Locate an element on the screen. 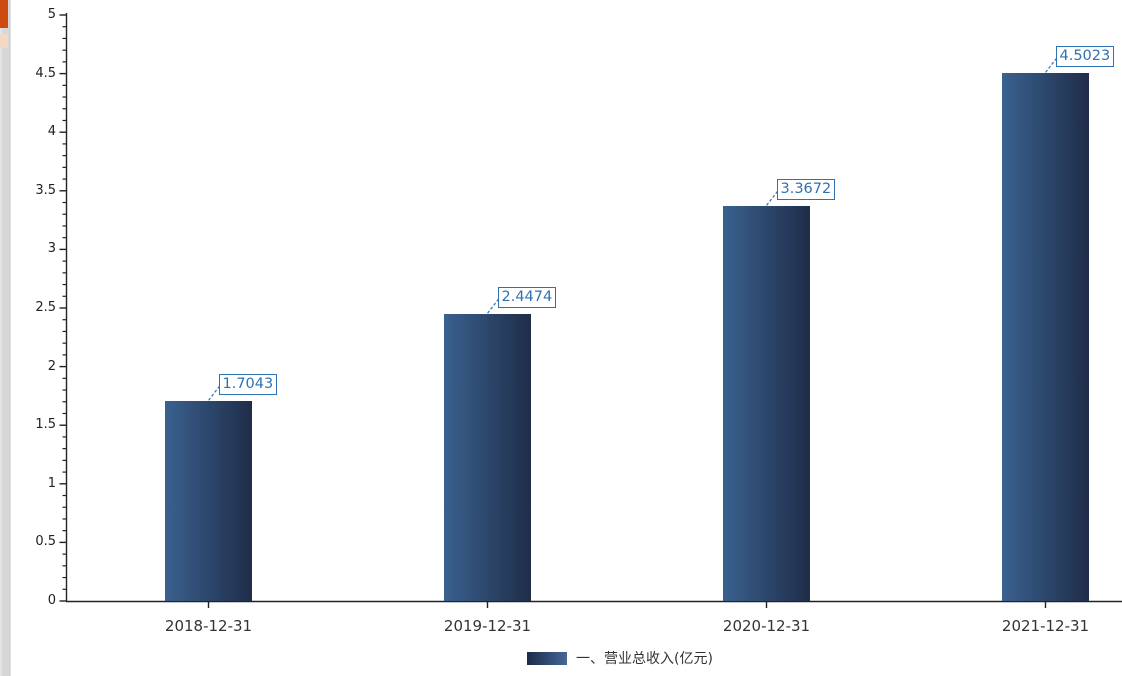 This screenshot has height=676, width=1122. y-tick-label: 0 is located at coordinates (51, 600).